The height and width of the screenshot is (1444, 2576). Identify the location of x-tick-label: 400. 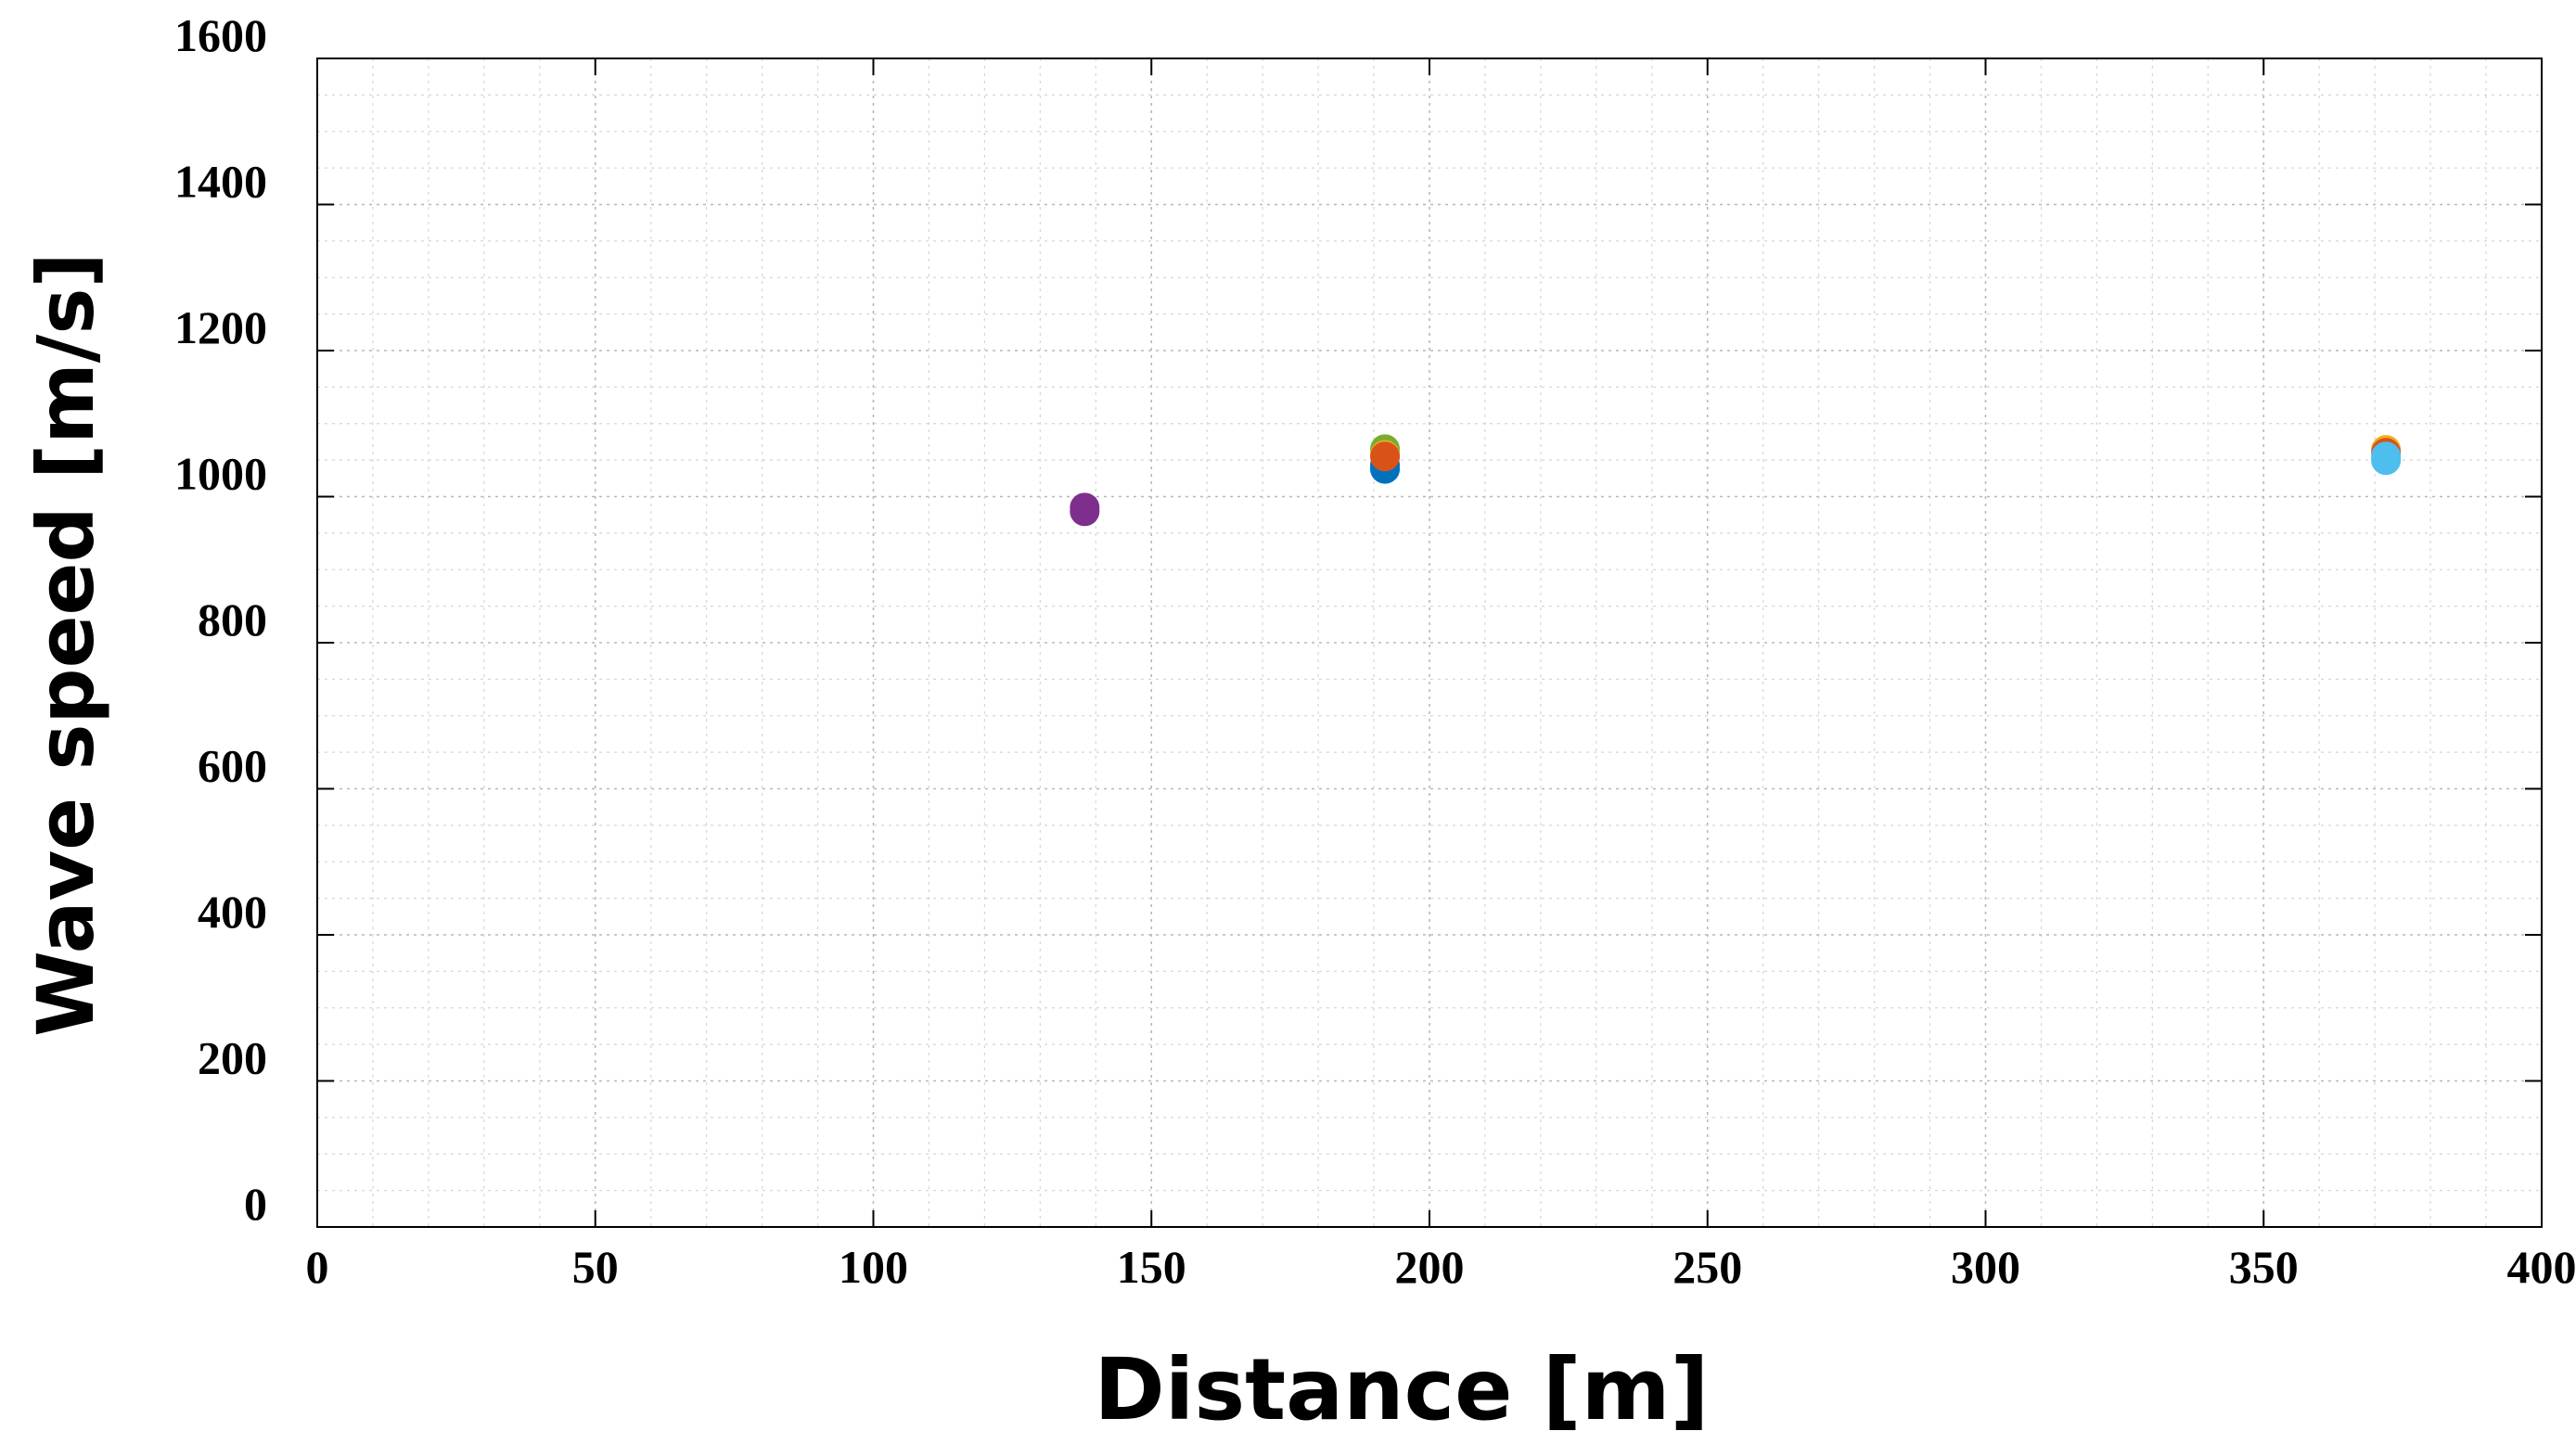
(2541, 1267).